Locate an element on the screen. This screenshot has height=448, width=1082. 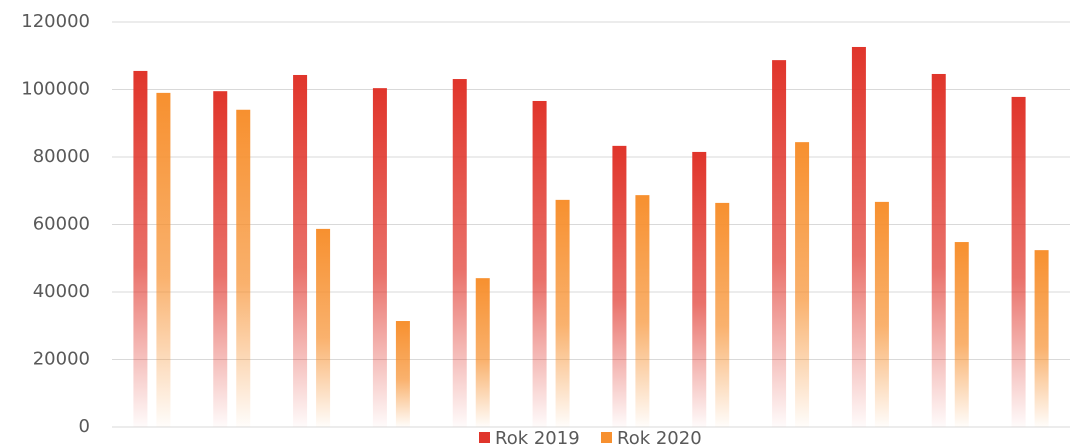
legend-label: Rok 2020 is located at coordinates (659, 438).